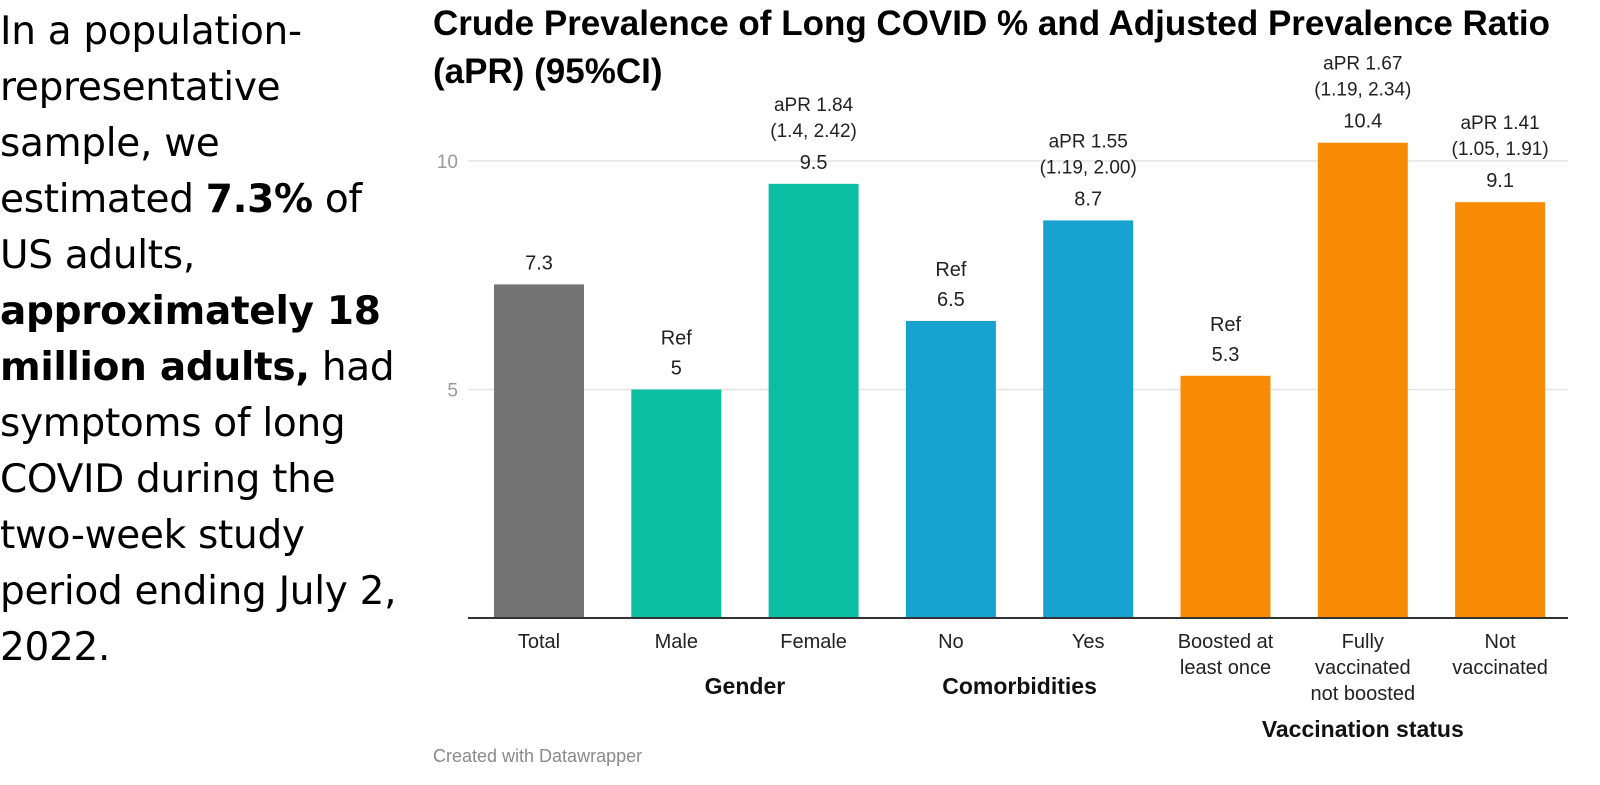  I want to click on group-label: Gender, so click(745, 686).